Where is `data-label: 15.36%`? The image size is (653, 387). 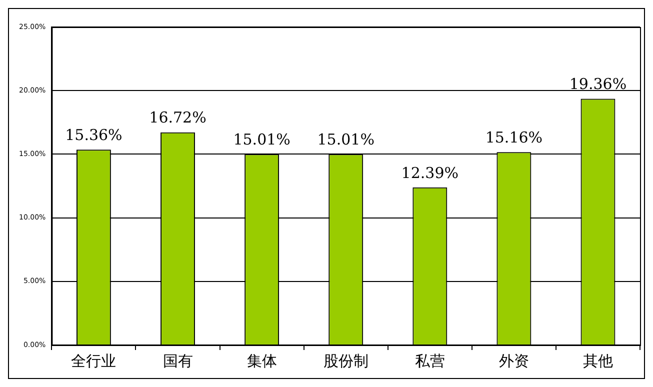 data-label: 15.36% is located at coordinates (93, 135).